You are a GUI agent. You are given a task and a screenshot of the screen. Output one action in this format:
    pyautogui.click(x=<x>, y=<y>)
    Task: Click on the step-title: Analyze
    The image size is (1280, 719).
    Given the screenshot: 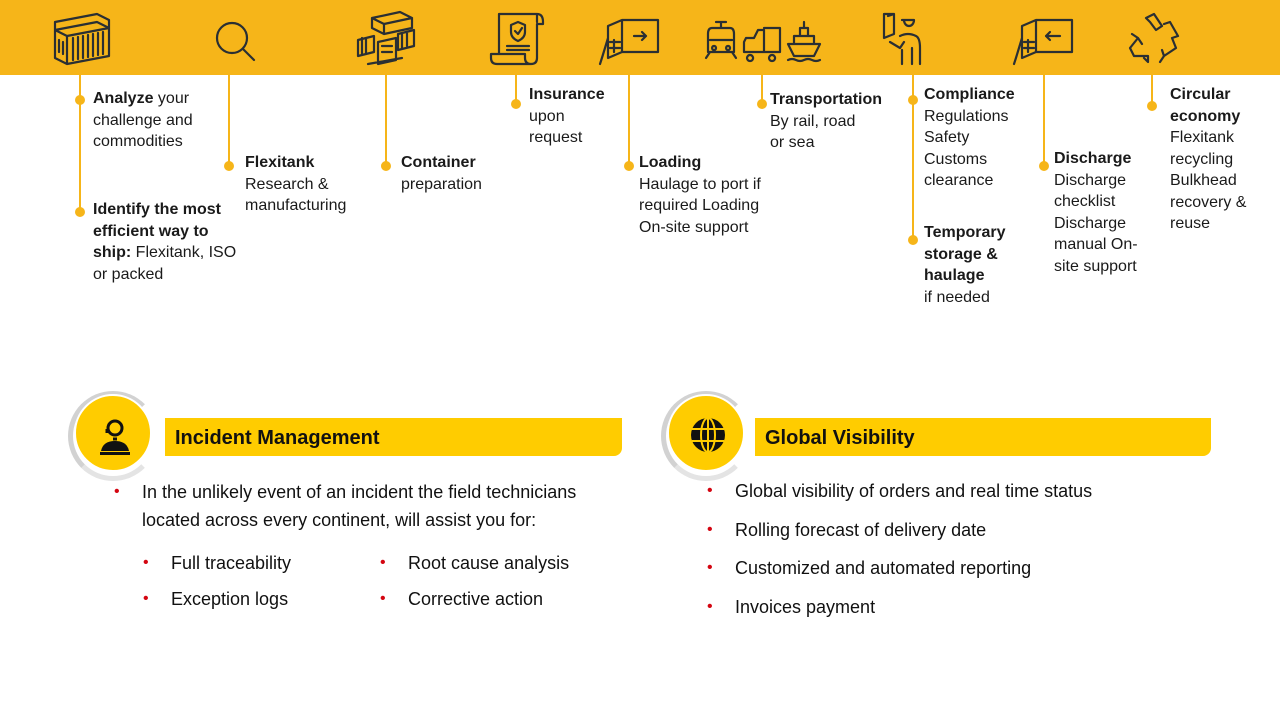 What is the action you would take?
    pyautogui.click(x=123, y=98)
    